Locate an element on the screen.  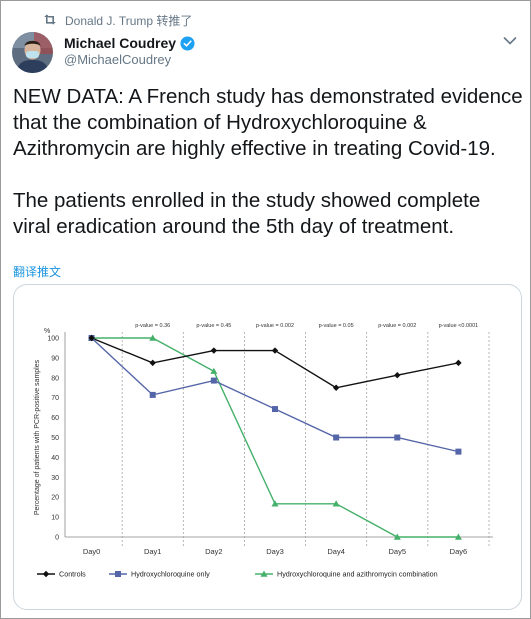
retweet-icon is located at coordinates (50, 20).